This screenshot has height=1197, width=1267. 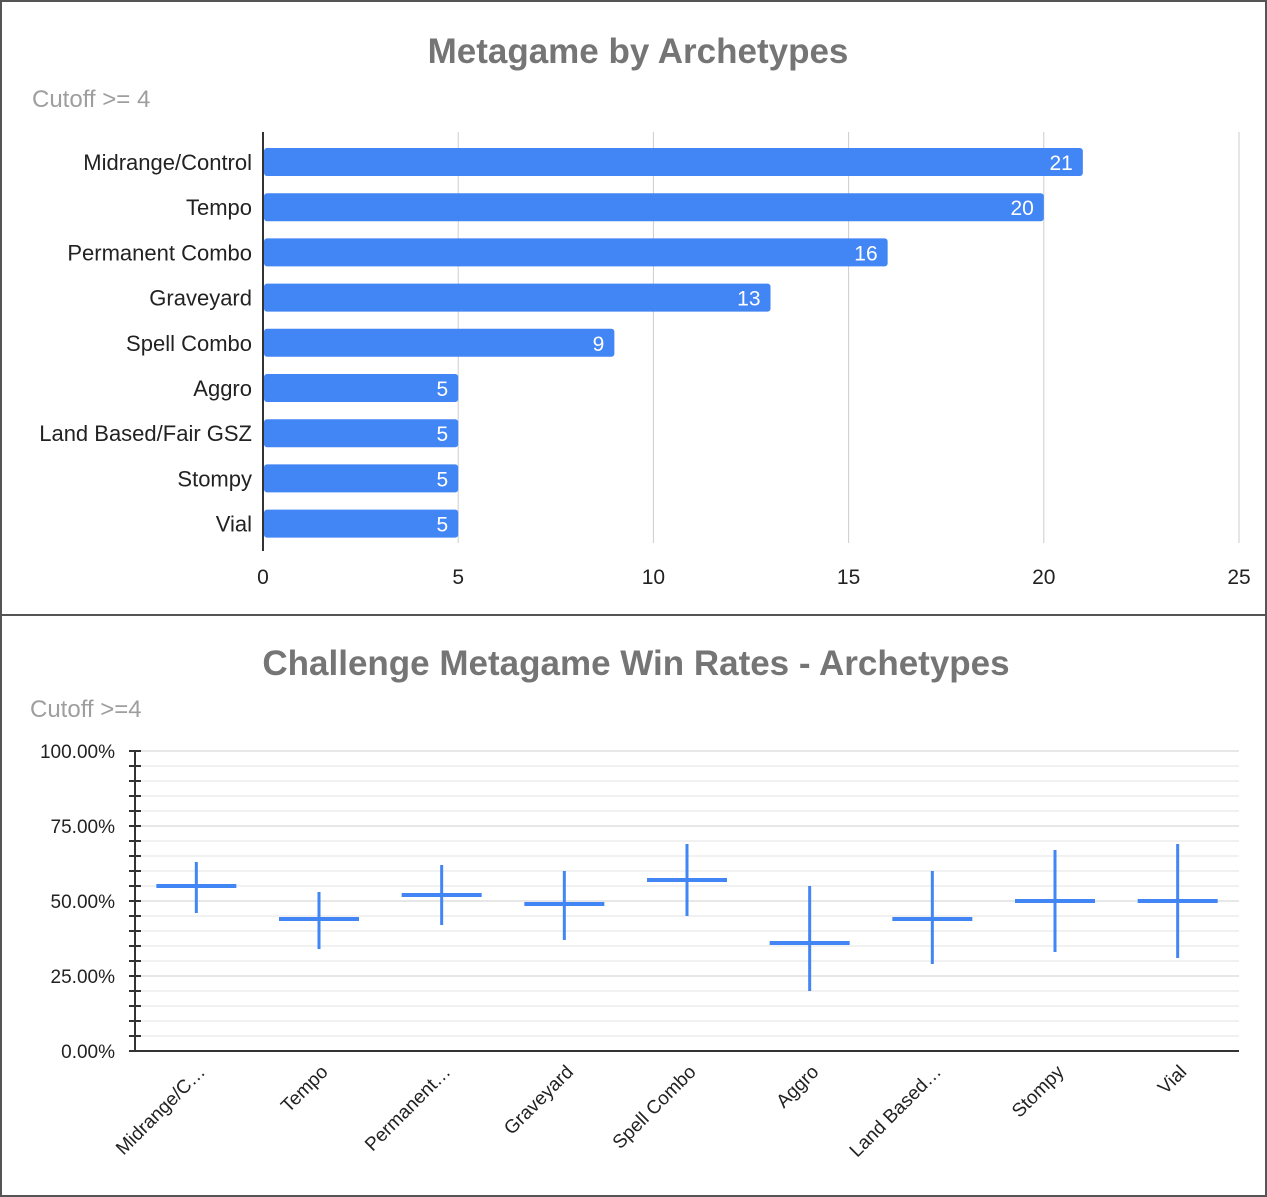 I want to click on category-label: Tempo, so click(x=219, y=207).